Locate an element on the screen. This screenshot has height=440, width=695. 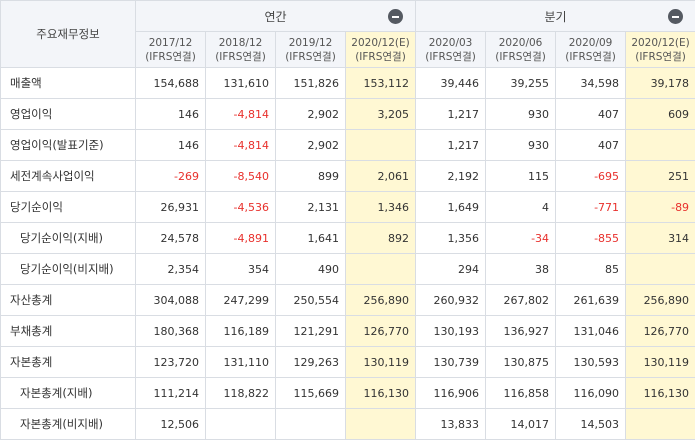
table-cell: 1,217 is located at coordinates (451, 145).